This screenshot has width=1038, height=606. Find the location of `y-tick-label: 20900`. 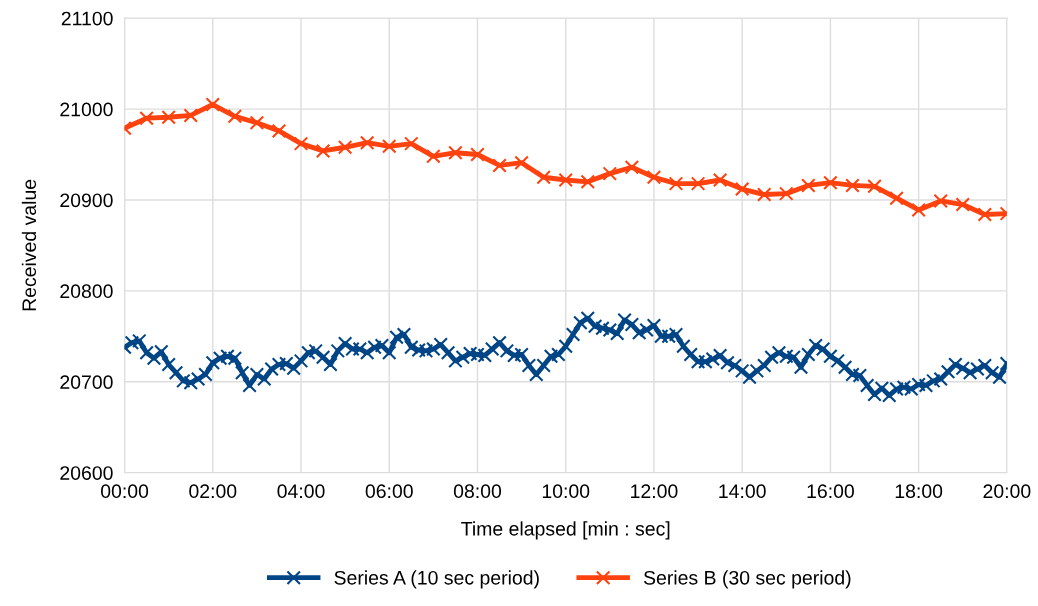

y-tick-label: 20900 is located at coordinates (86, 200).